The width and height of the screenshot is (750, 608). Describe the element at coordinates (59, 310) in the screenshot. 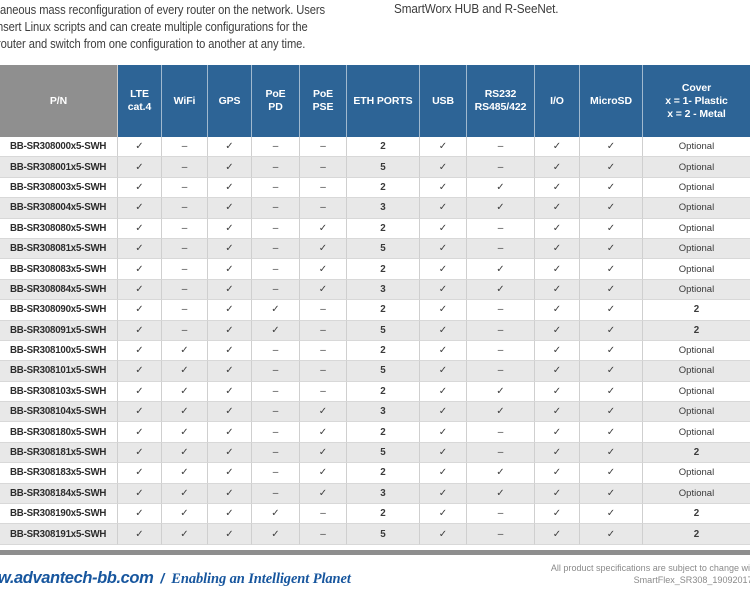

I see `cell-pn: BB-SR308090x5-SWH` at that location.